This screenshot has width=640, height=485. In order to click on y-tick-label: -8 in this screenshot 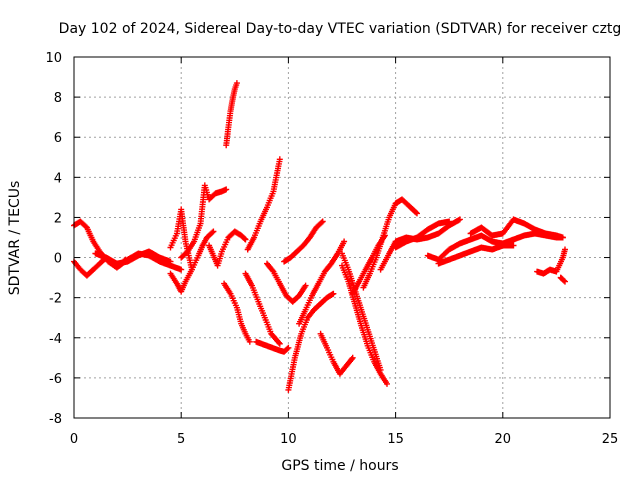, I will do `click(55, 419)`.